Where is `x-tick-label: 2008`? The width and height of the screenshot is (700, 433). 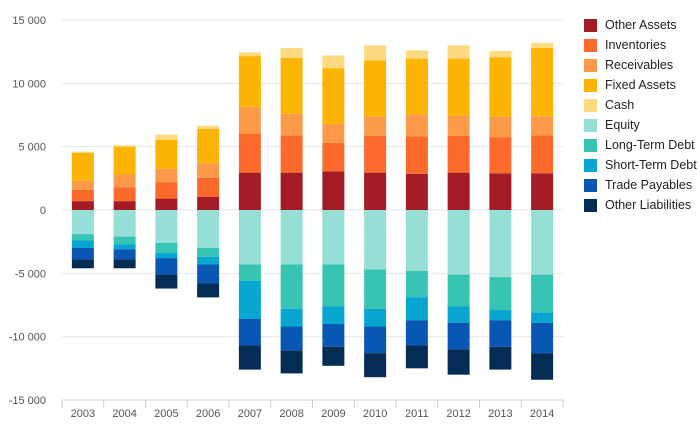
x-tick-label: 2008 is located at coordinates (291, 414).